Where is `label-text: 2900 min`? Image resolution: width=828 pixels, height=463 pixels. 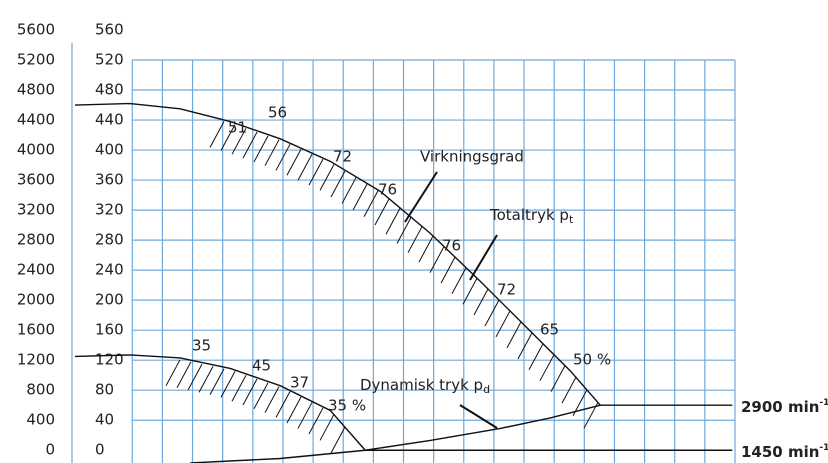
label-text: 2900 min is located at coordinates (780, 407).